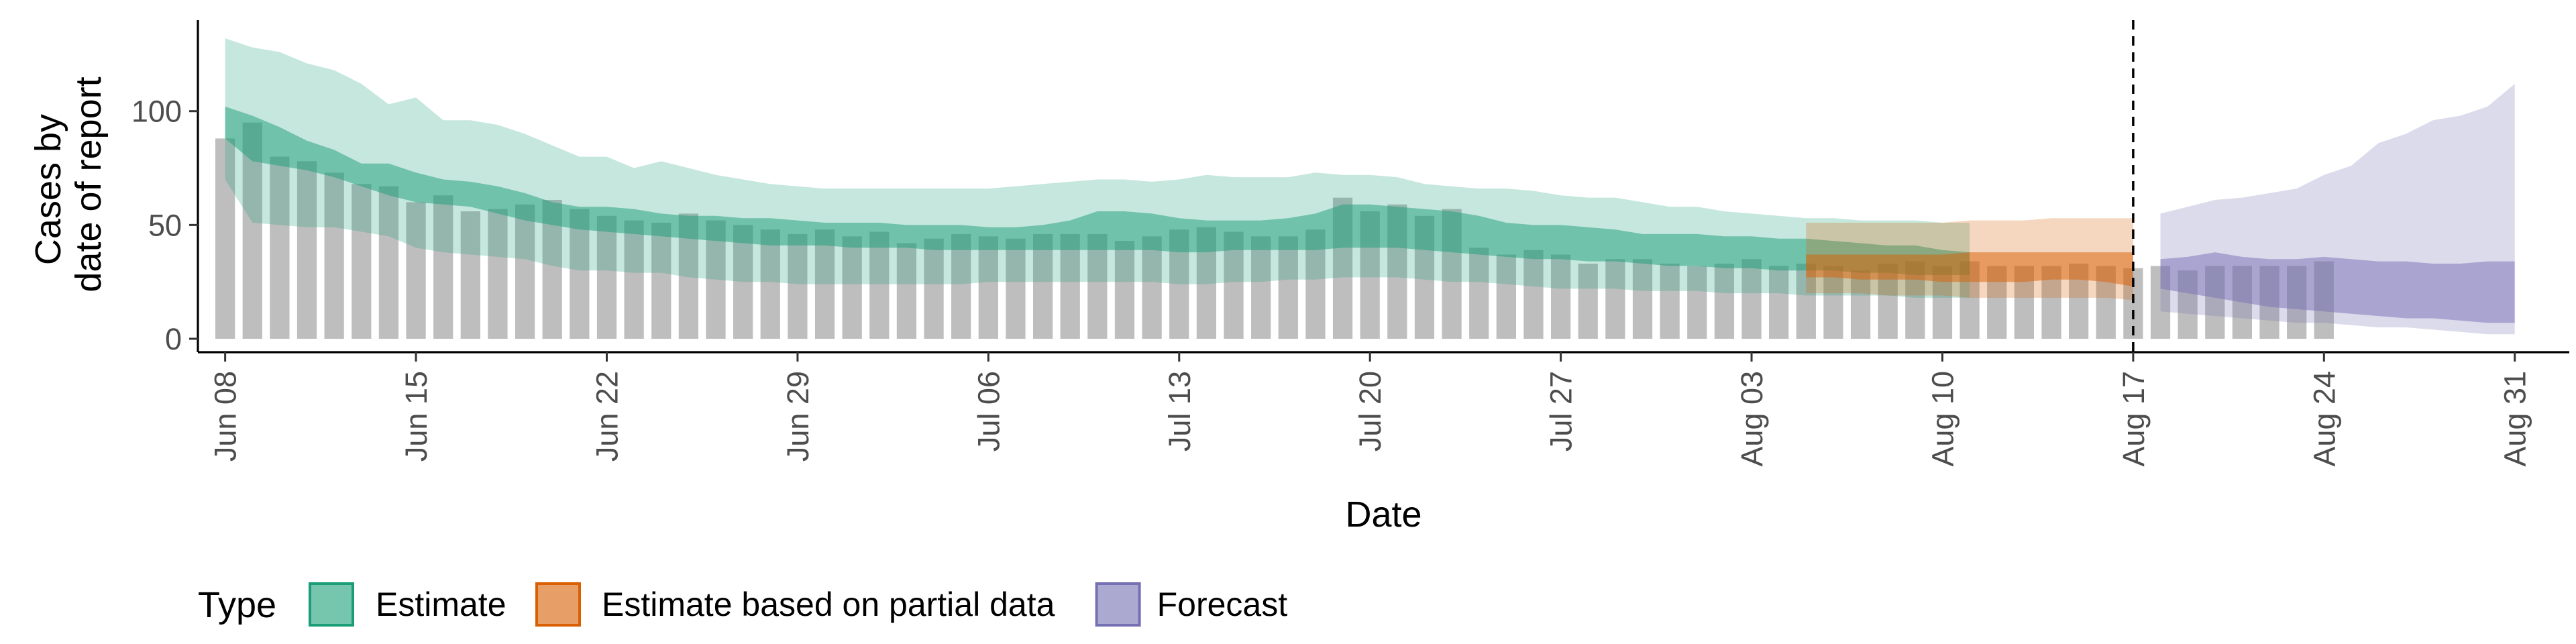 The width and height of the screenshot is (2576, 644). Describe the element at coordinates (1752, 419) in the screenshot. I see `x-tick-label: Aug 03` at that location.